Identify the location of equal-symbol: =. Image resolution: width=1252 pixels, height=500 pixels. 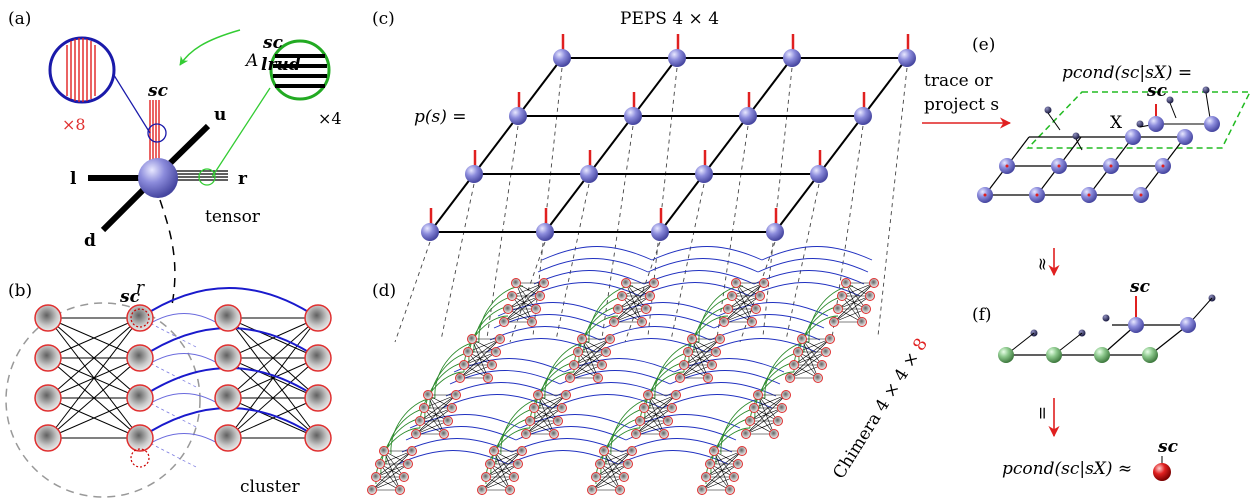
(1042, 413).